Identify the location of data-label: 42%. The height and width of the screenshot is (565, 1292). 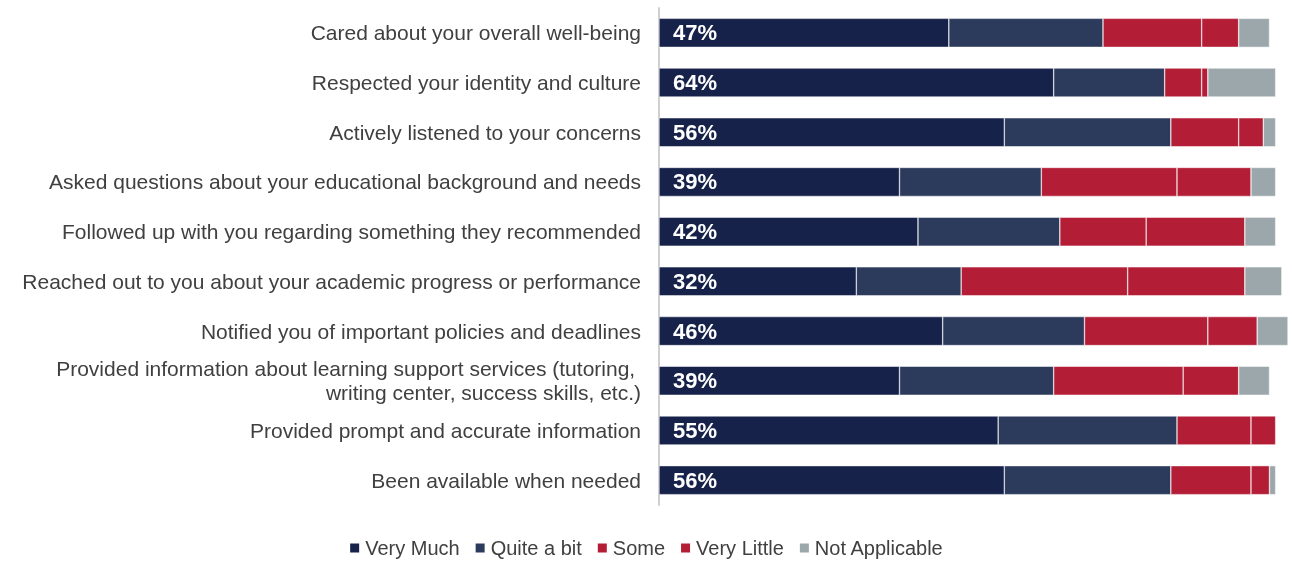
(695, 232).